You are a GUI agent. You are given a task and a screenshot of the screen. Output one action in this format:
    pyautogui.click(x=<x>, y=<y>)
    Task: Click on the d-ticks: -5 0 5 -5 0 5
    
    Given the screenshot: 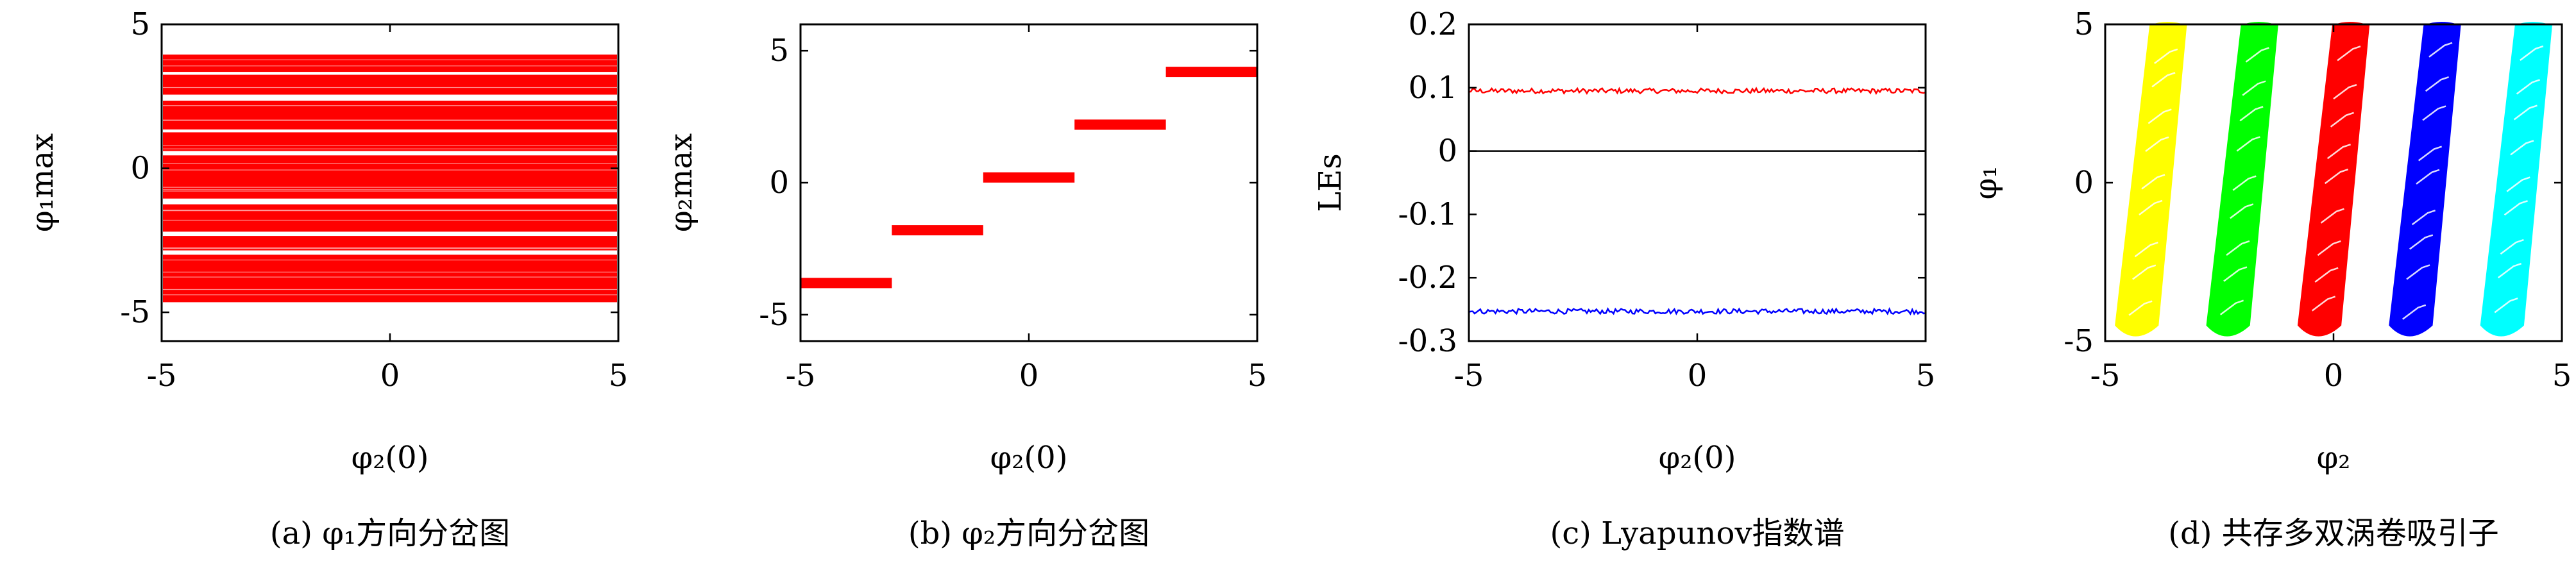 What is the action you would take?
    pyautogui.click(x=2317, y=200)
    